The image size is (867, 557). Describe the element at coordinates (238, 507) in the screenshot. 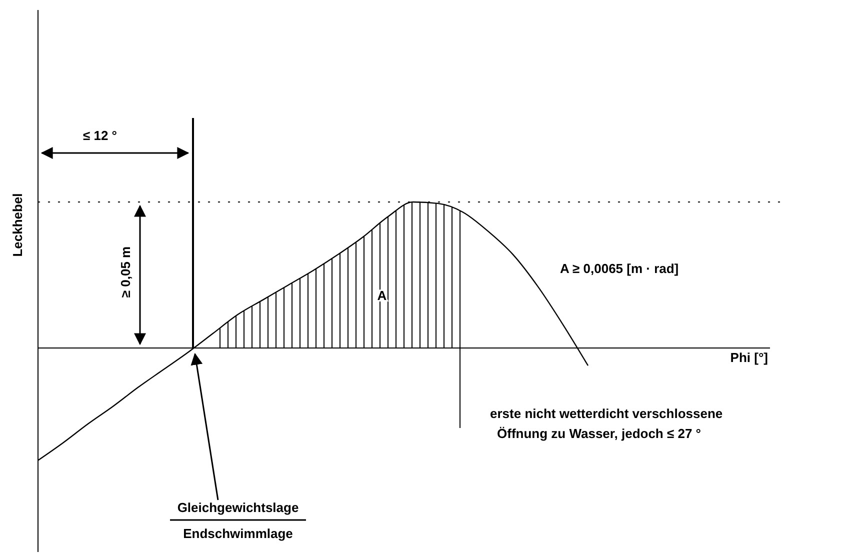

I see `text: Gleichgewichtslage` at that location.